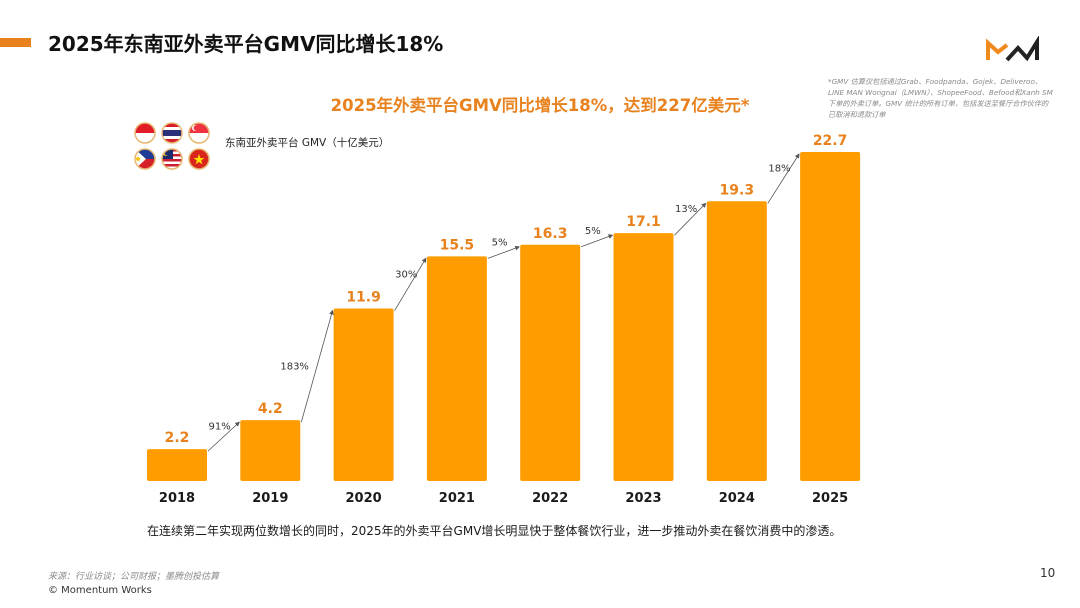  Describe the element at coordinates (364, 498) in the screenshot. I see `x-tick-label: 2020` at that location.